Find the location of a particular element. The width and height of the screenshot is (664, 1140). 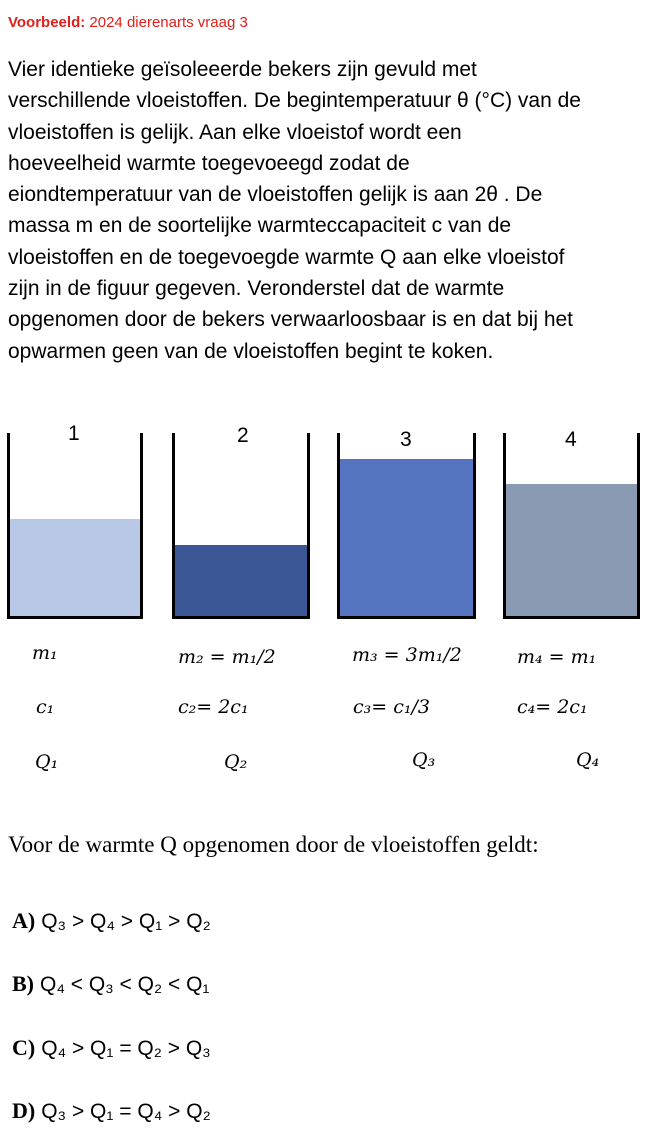

mass-label: m₂ = m₁/2 is located at coordinates (227, 657).